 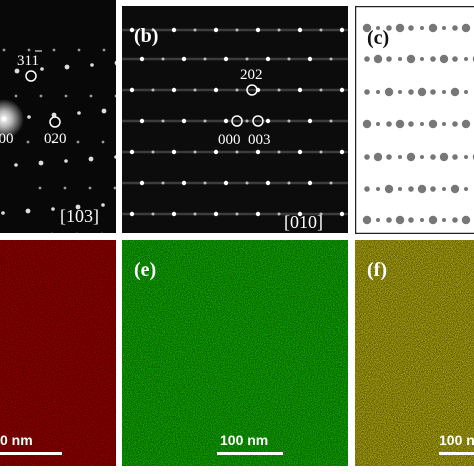 I want to click on eds-map-panel-d: 0 nm, so click(x=58, y=353).